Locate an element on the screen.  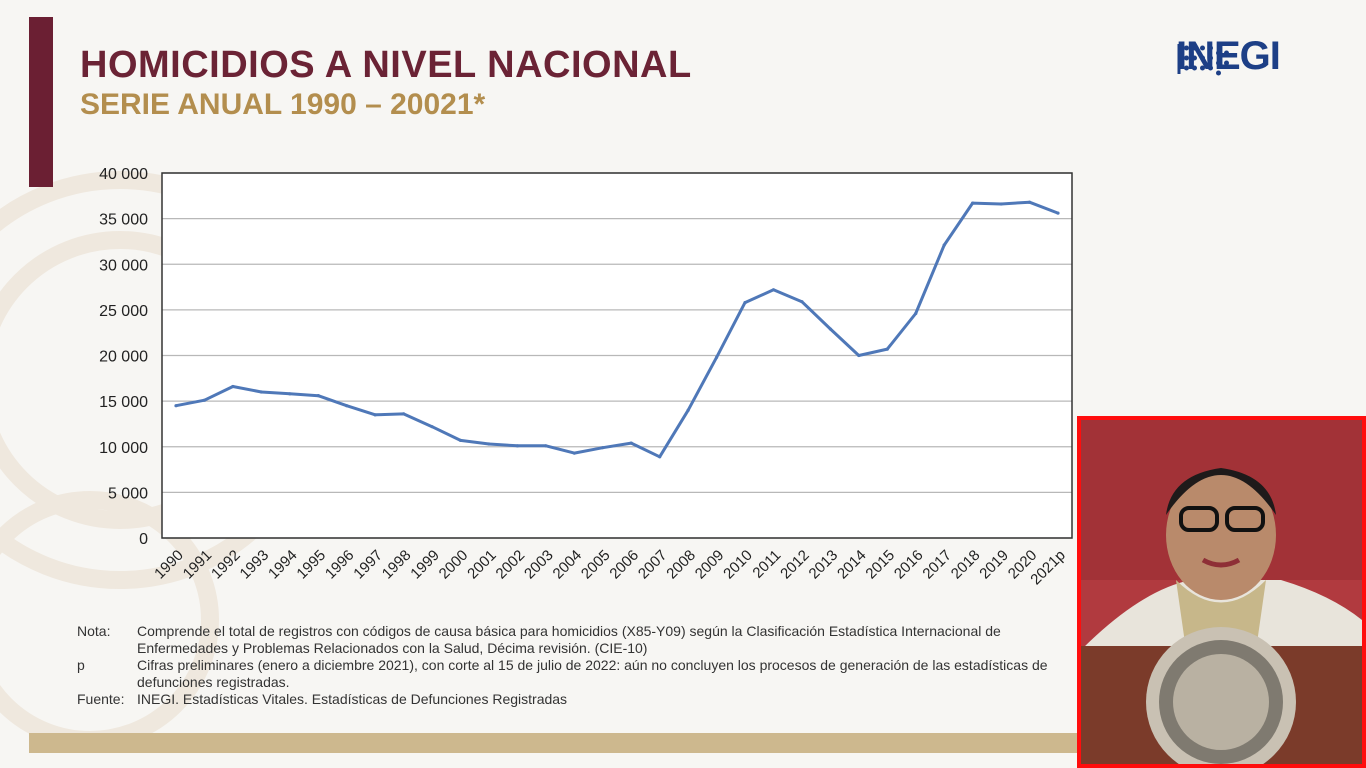
x-tick-label: 2016 is located at coordinates (909, 565).